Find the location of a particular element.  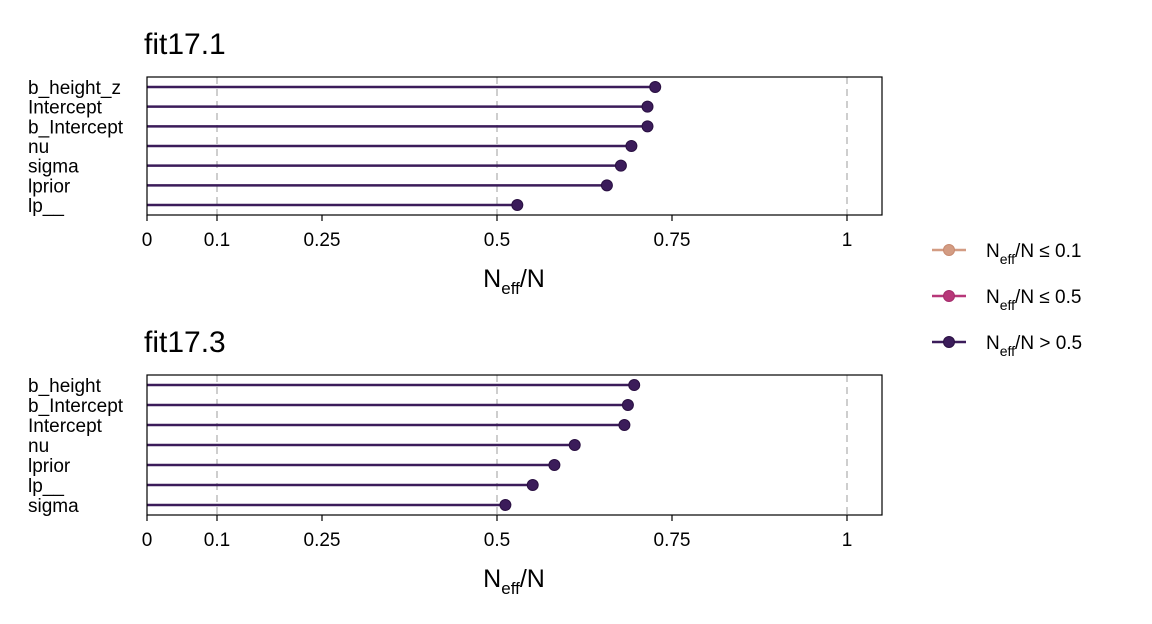

legend-item-2: Neff/N ≤ 0.5 is located at coordinates (1006, 300).